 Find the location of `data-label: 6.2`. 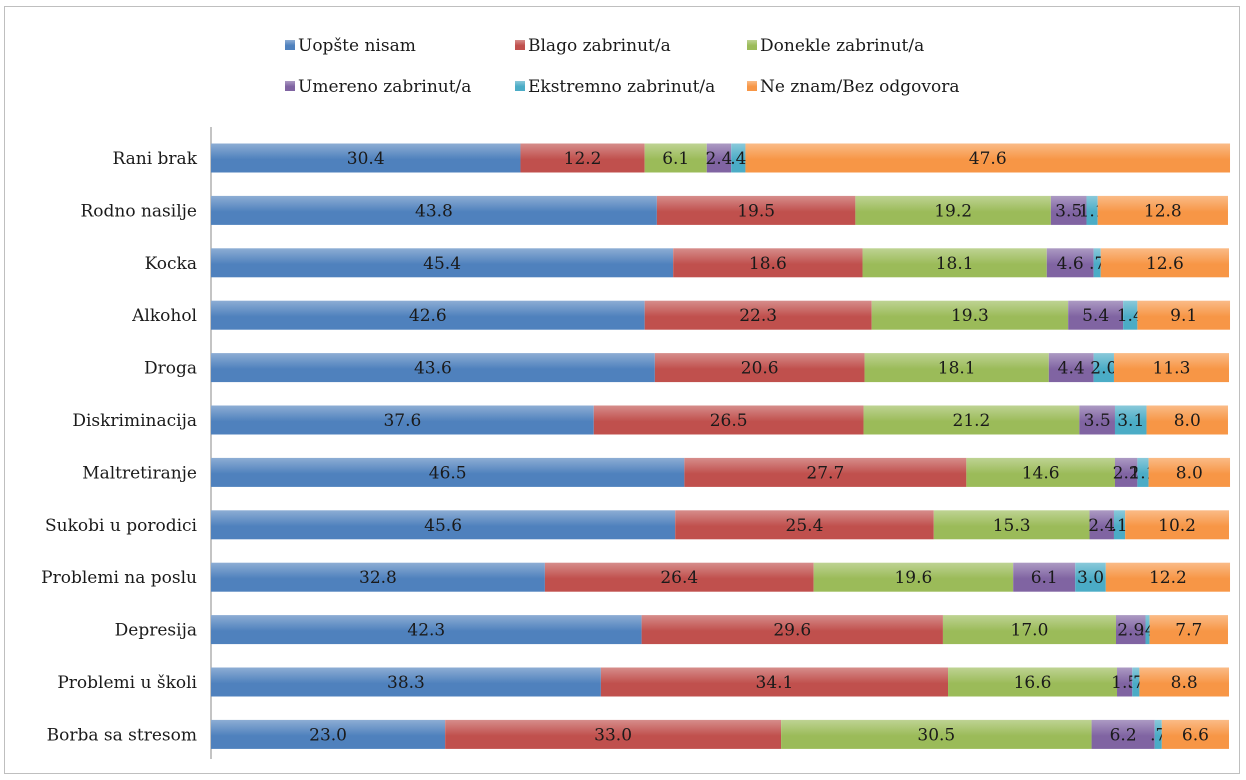

data-label: 6.2 is located at coordinates (1123, 735).